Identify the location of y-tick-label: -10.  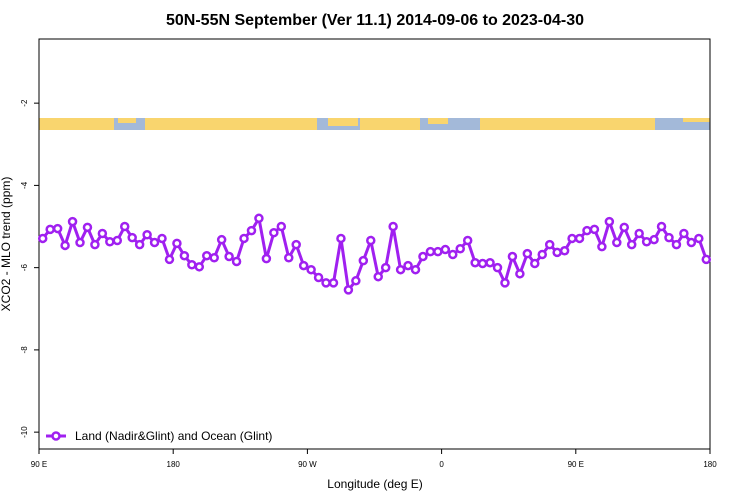
(24, 432).